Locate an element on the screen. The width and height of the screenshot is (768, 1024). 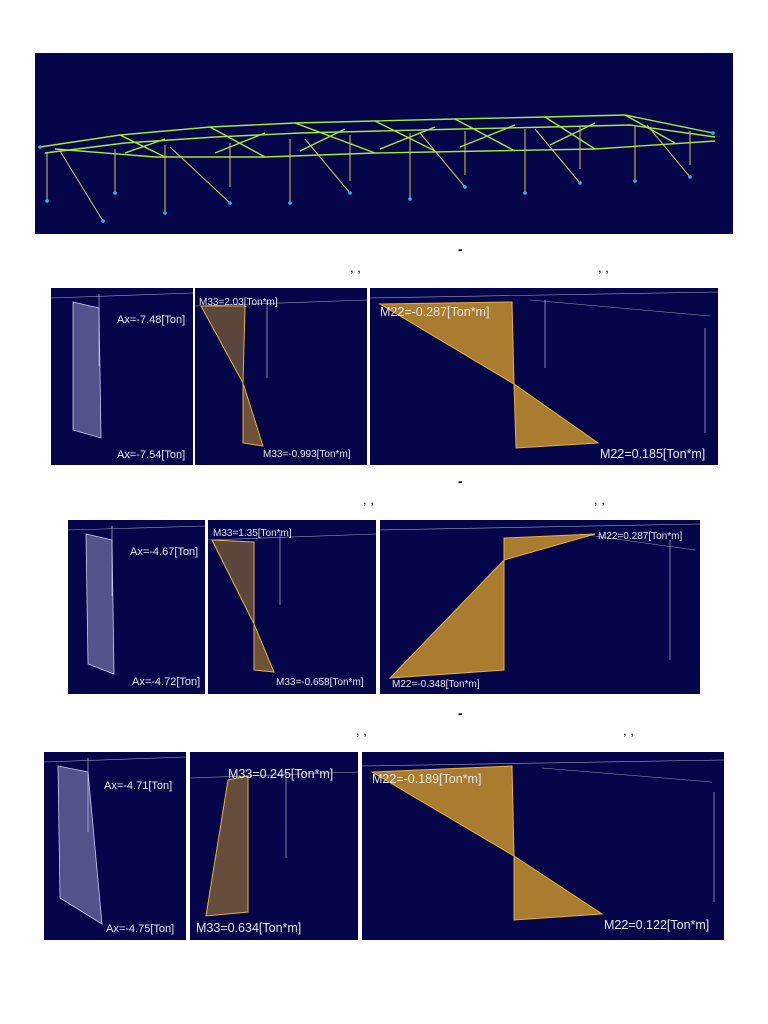
axial-force-panel: Ax=-7.48[Ton] Ax=-7.54[Ton] is located at coordinates (122, 376).